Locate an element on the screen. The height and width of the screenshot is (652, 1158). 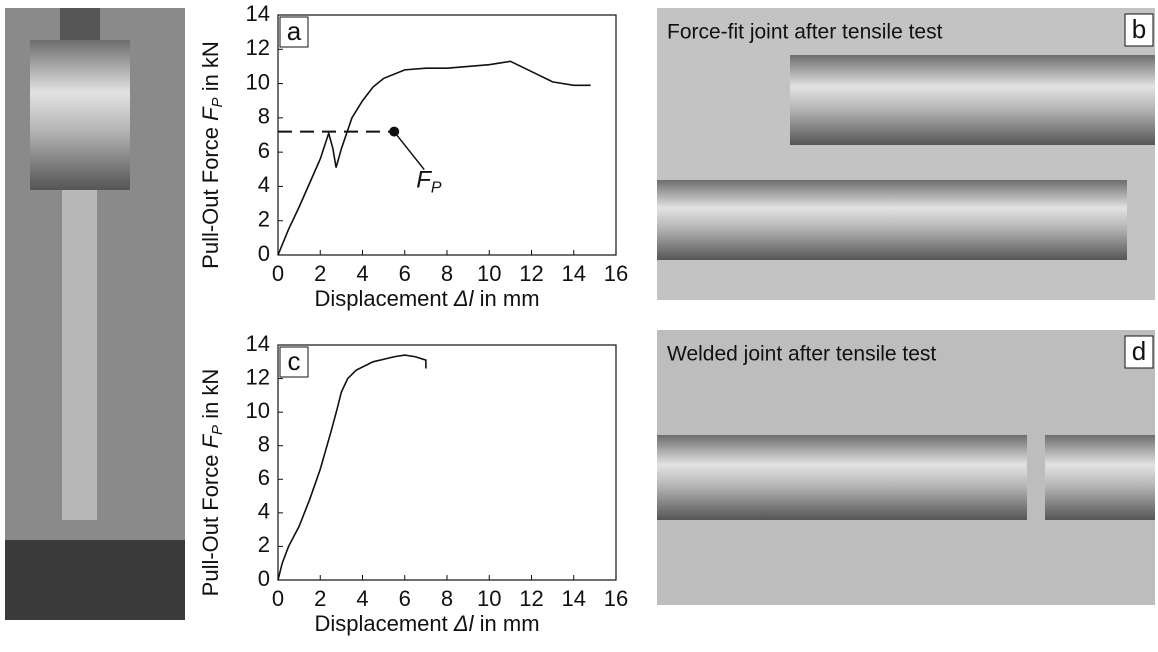
panel-label: c is located at coordinates (294, 361).